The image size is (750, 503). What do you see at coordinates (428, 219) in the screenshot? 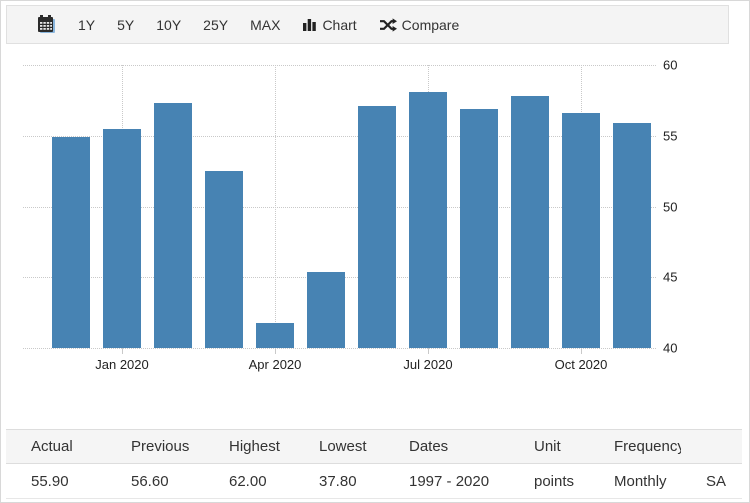
I see `bar-jul-2020` at bounding box center [428, 219].